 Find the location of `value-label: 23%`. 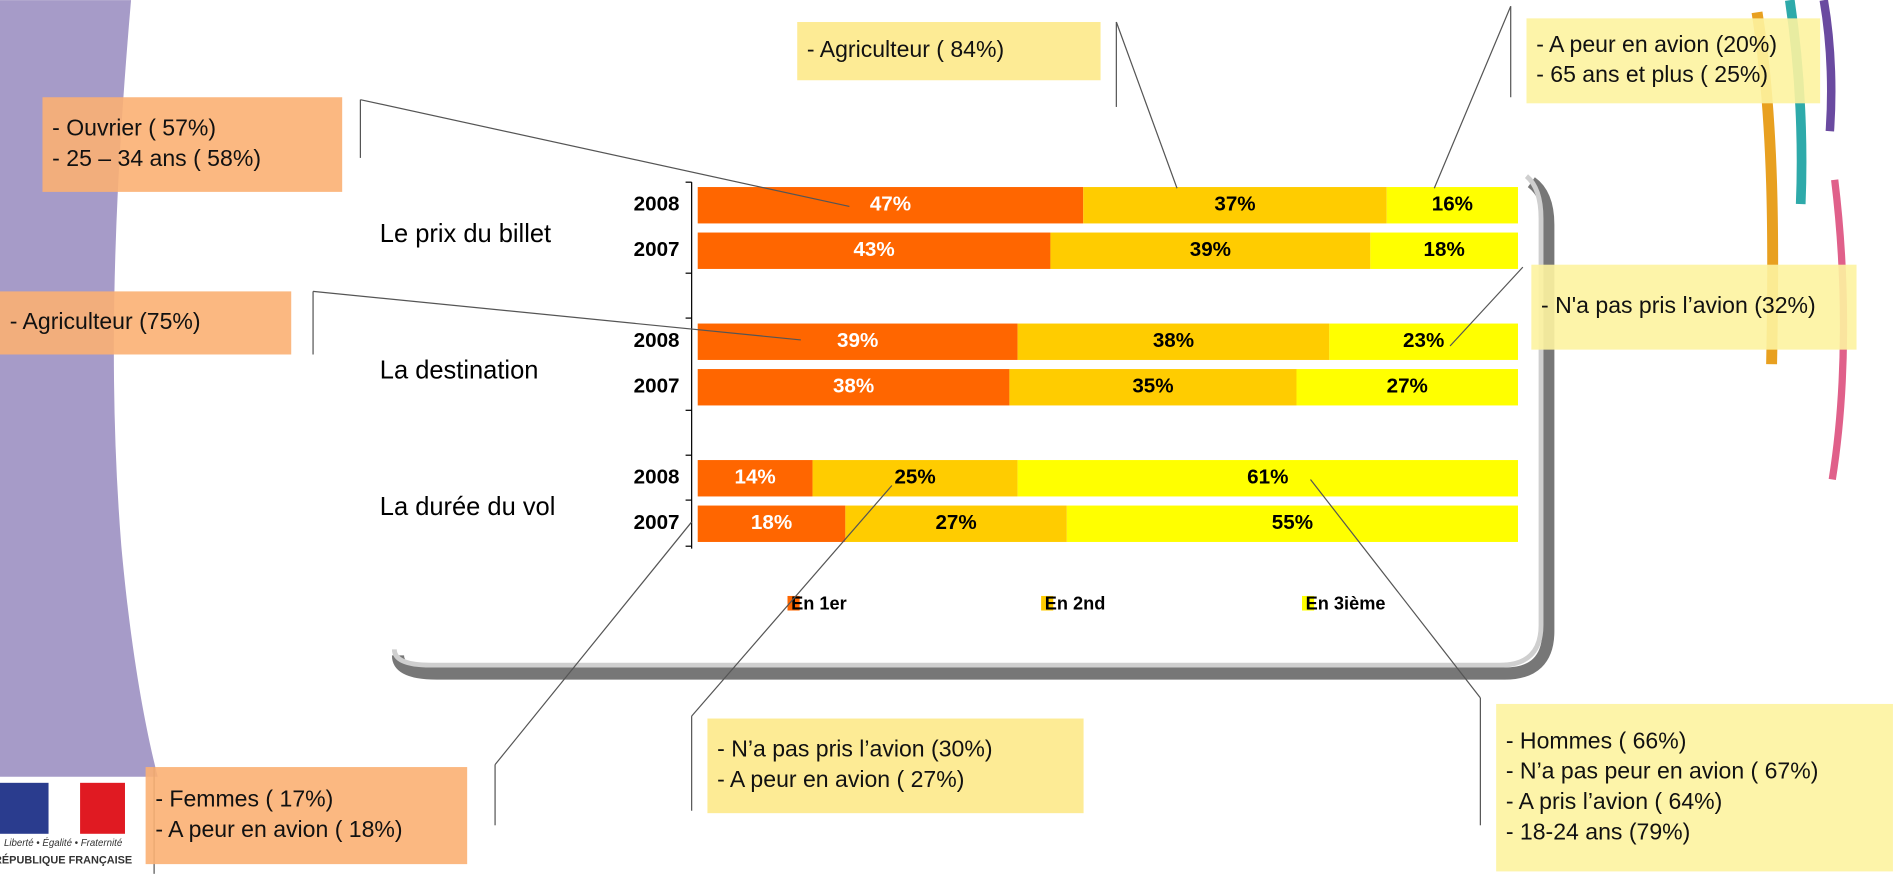

value-label: 23% is located at coordinates (1423, 340).